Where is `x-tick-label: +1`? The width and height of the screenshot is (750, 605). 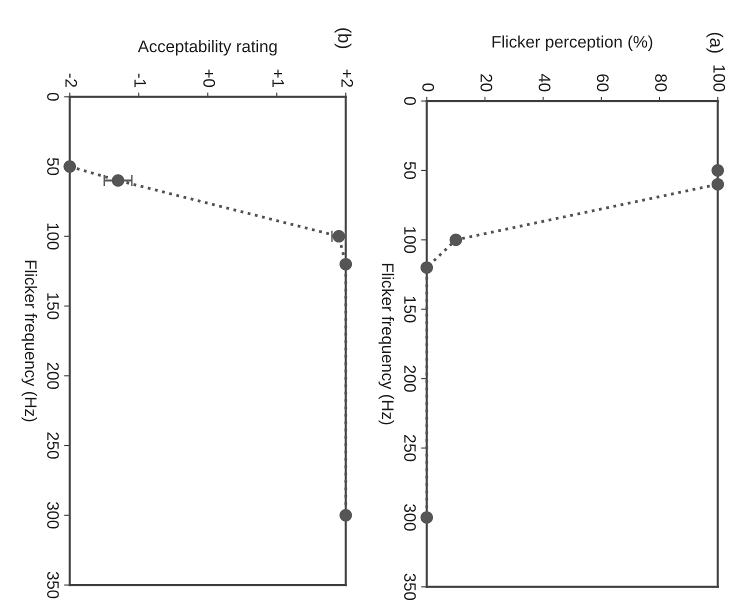 x-tick-label: +1 is located at coordinates (278, 78).